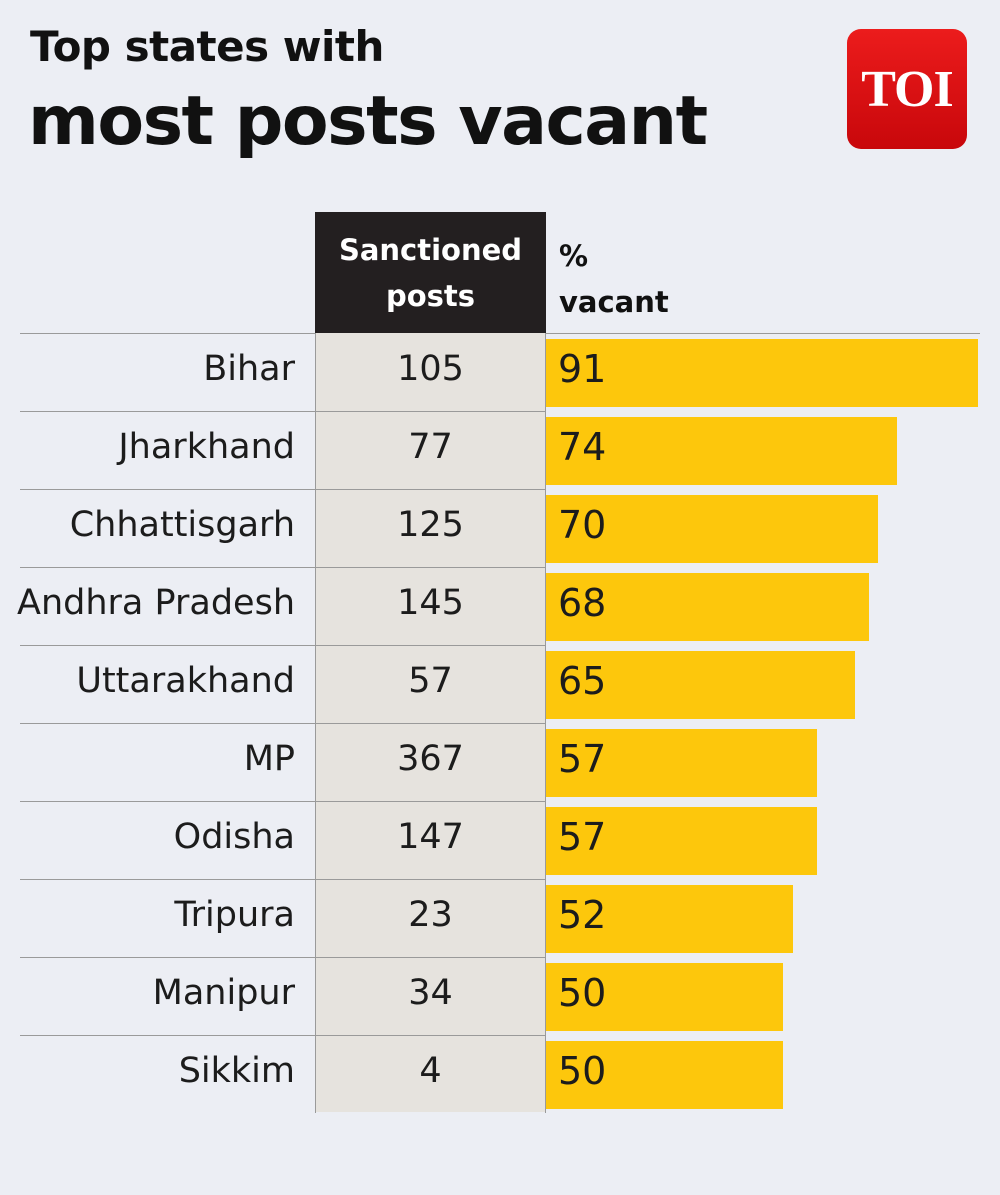  I want to click on state-label: Tripura, so click(234, 915).